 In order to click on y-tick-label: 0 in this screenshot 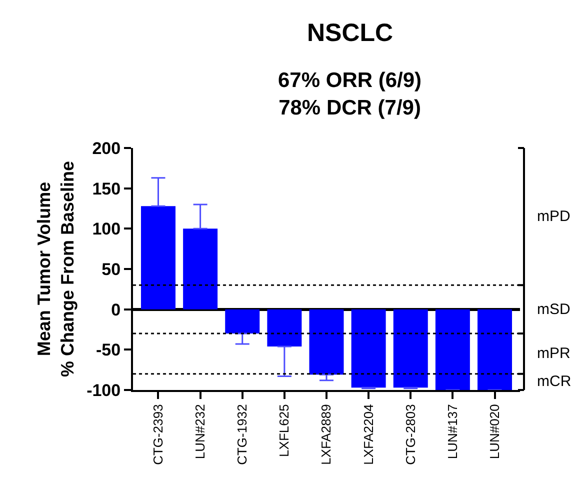, I will do `click(116, 310)`.